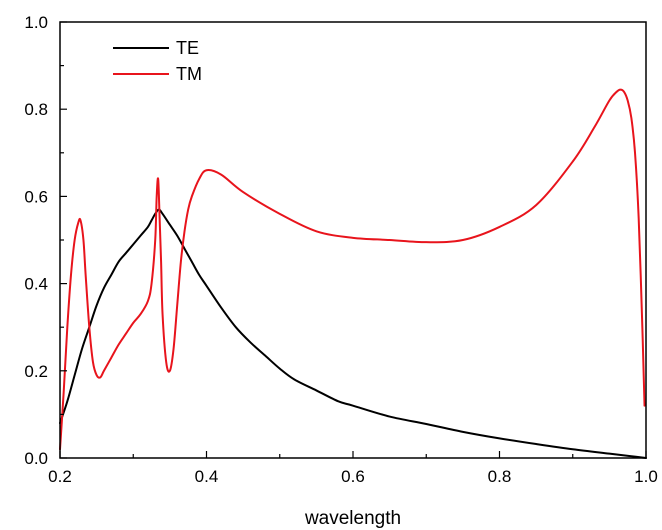 This screenshot has height=530, width=662. I want to click on legend: TE TM, so click(157, 61).